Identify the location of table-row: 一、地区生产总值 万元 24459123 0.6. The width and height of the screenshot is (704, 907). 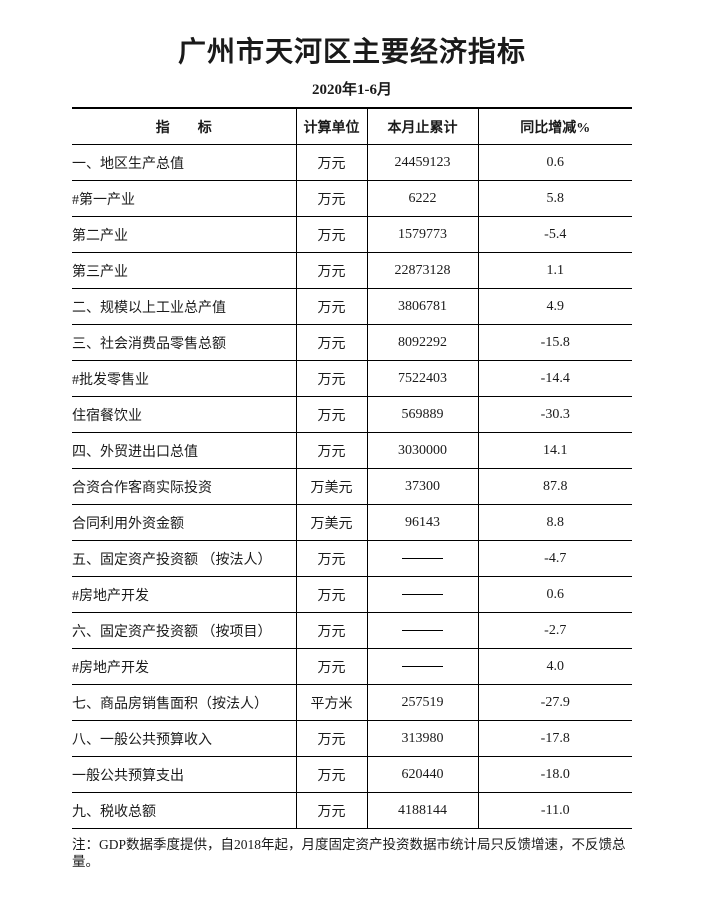
(352, 162).